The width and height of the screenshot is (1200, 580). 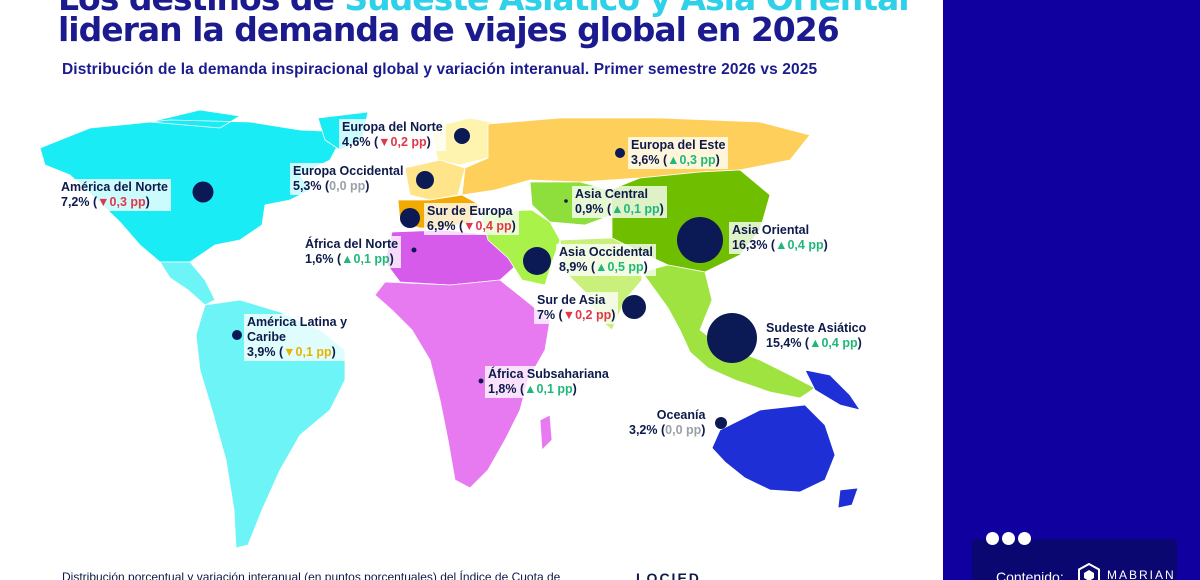 What do you see at coordinates (392, 135) in the screenshot?
I see `label-europe-north: Europa del Norte 4,6% (▼0,2 pp)` at bounding box center [392, 135].